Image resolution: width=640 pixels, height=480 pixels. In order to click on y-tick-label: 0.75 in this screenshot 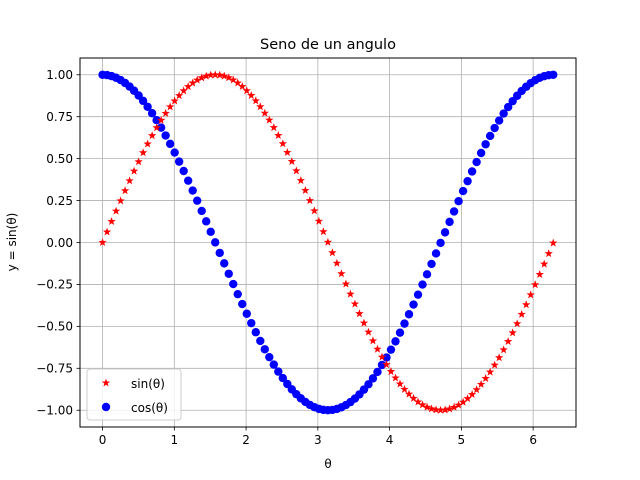, I will do `click(59, 117)`.